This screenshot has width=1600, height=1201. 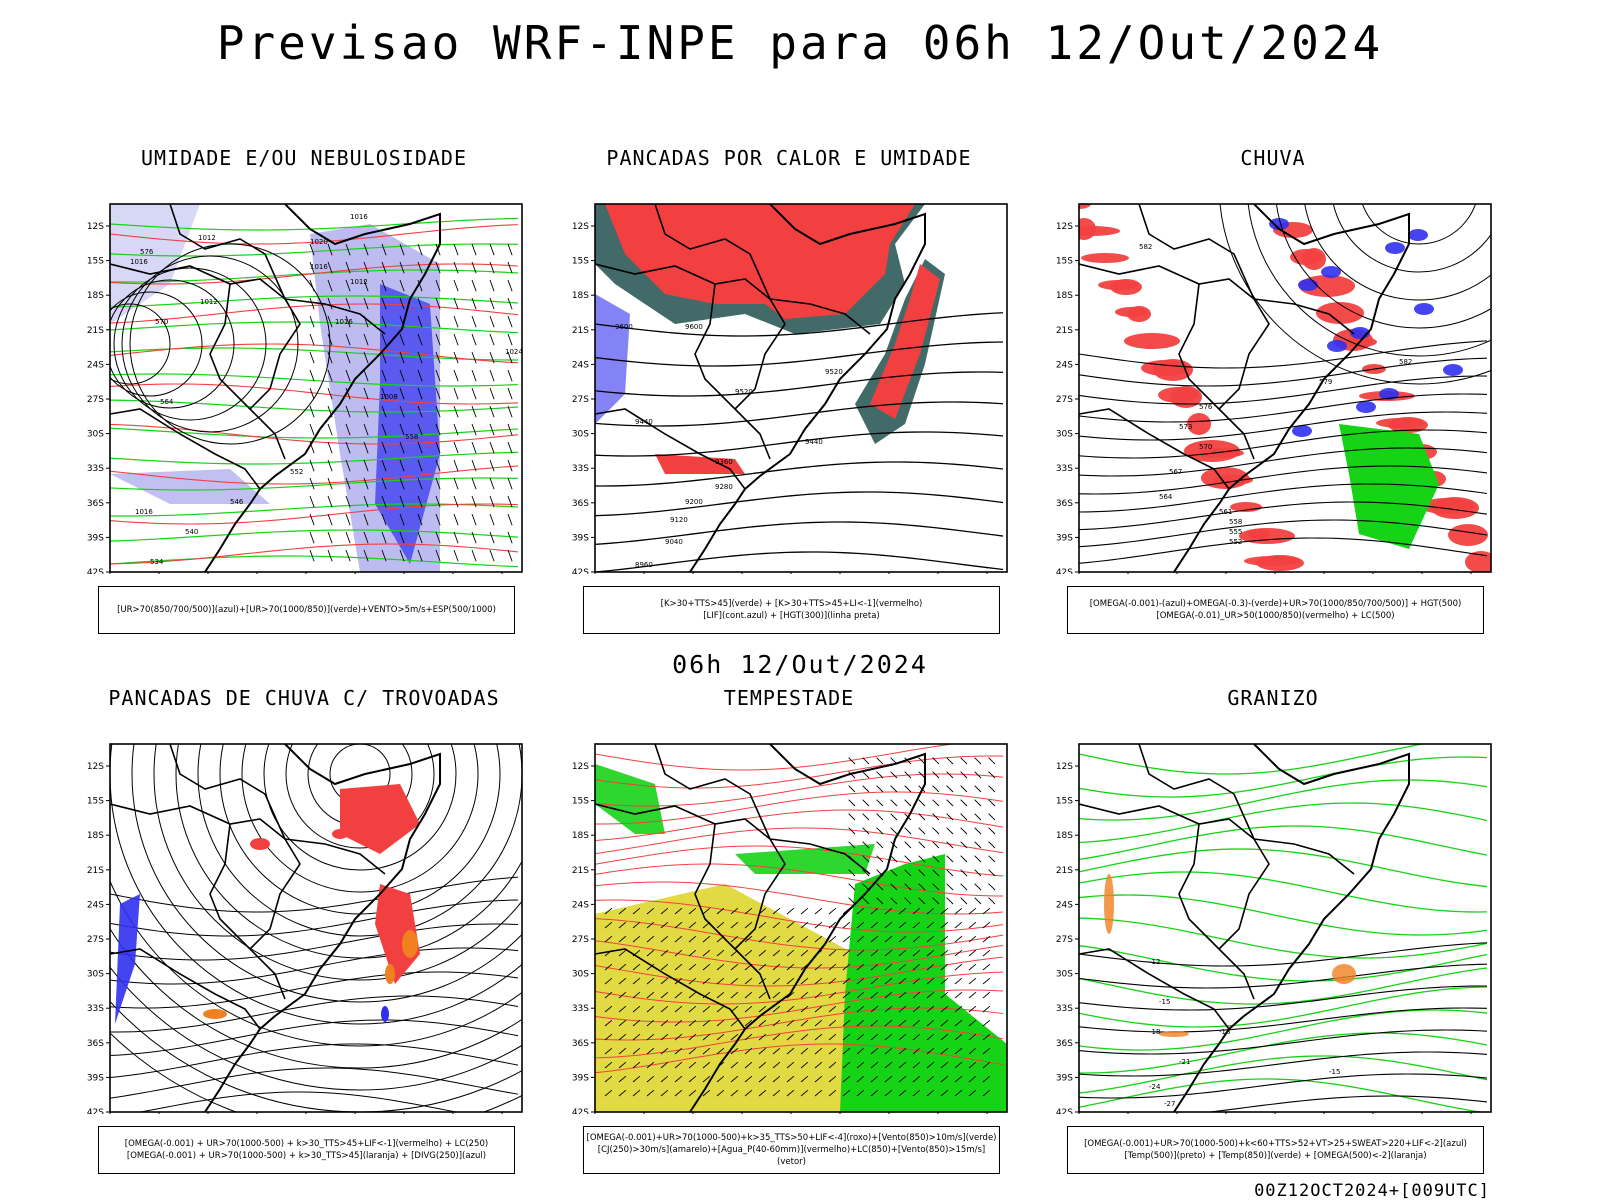 I want to click on map-frame, so click(x=801, y=388).